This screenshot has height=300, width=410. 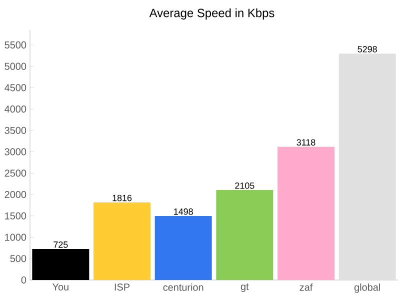 What do you see at coordinates (23, 280) in the screenshot?
I see `y-tick-label: 0` at bounding box center [23, 280].